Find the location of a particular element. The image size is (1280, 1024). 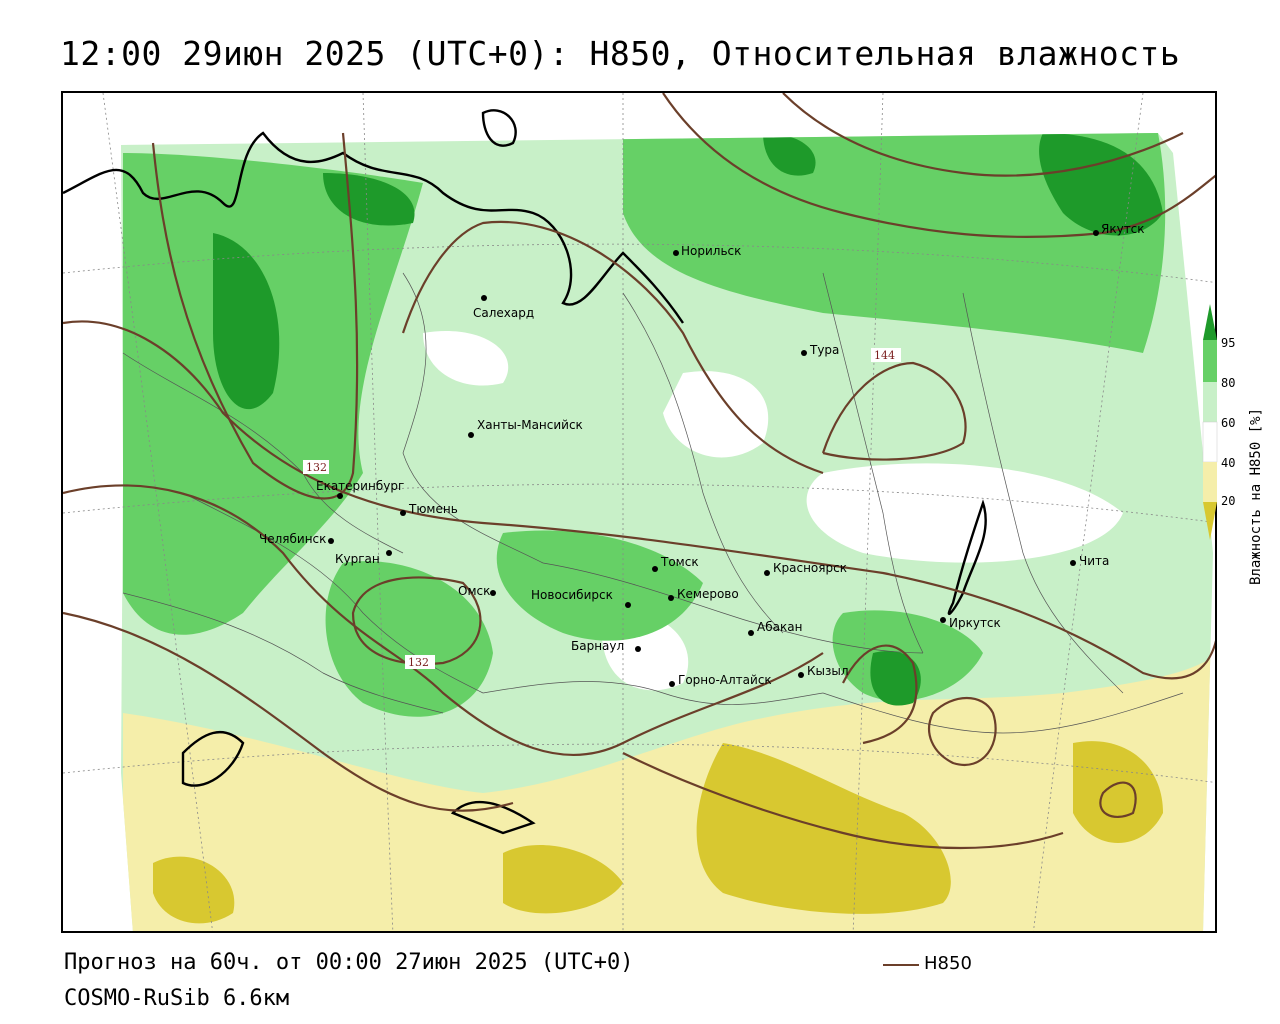

city-ekaterinburg: Екатеринбург is located at coordinates (360, 489).